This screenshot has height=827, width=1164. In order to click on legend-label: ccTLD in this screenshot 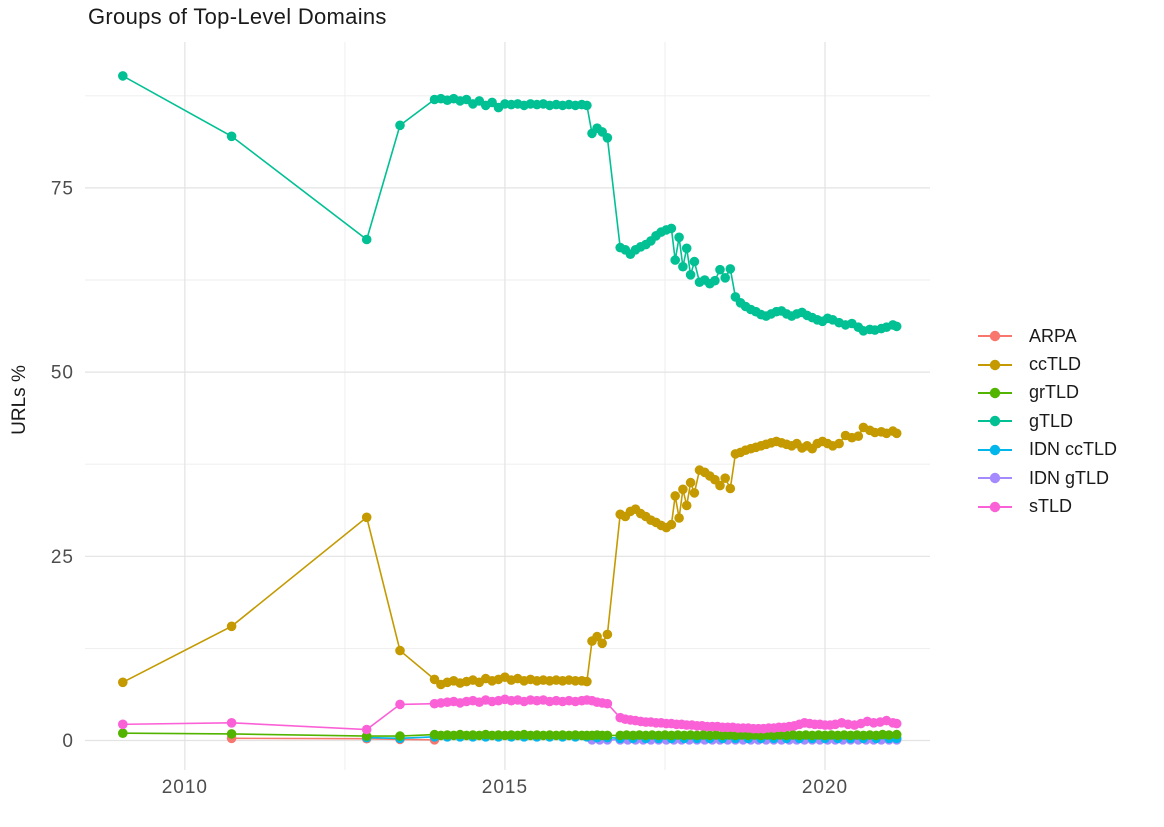, I will do `click(1055, 364)`.